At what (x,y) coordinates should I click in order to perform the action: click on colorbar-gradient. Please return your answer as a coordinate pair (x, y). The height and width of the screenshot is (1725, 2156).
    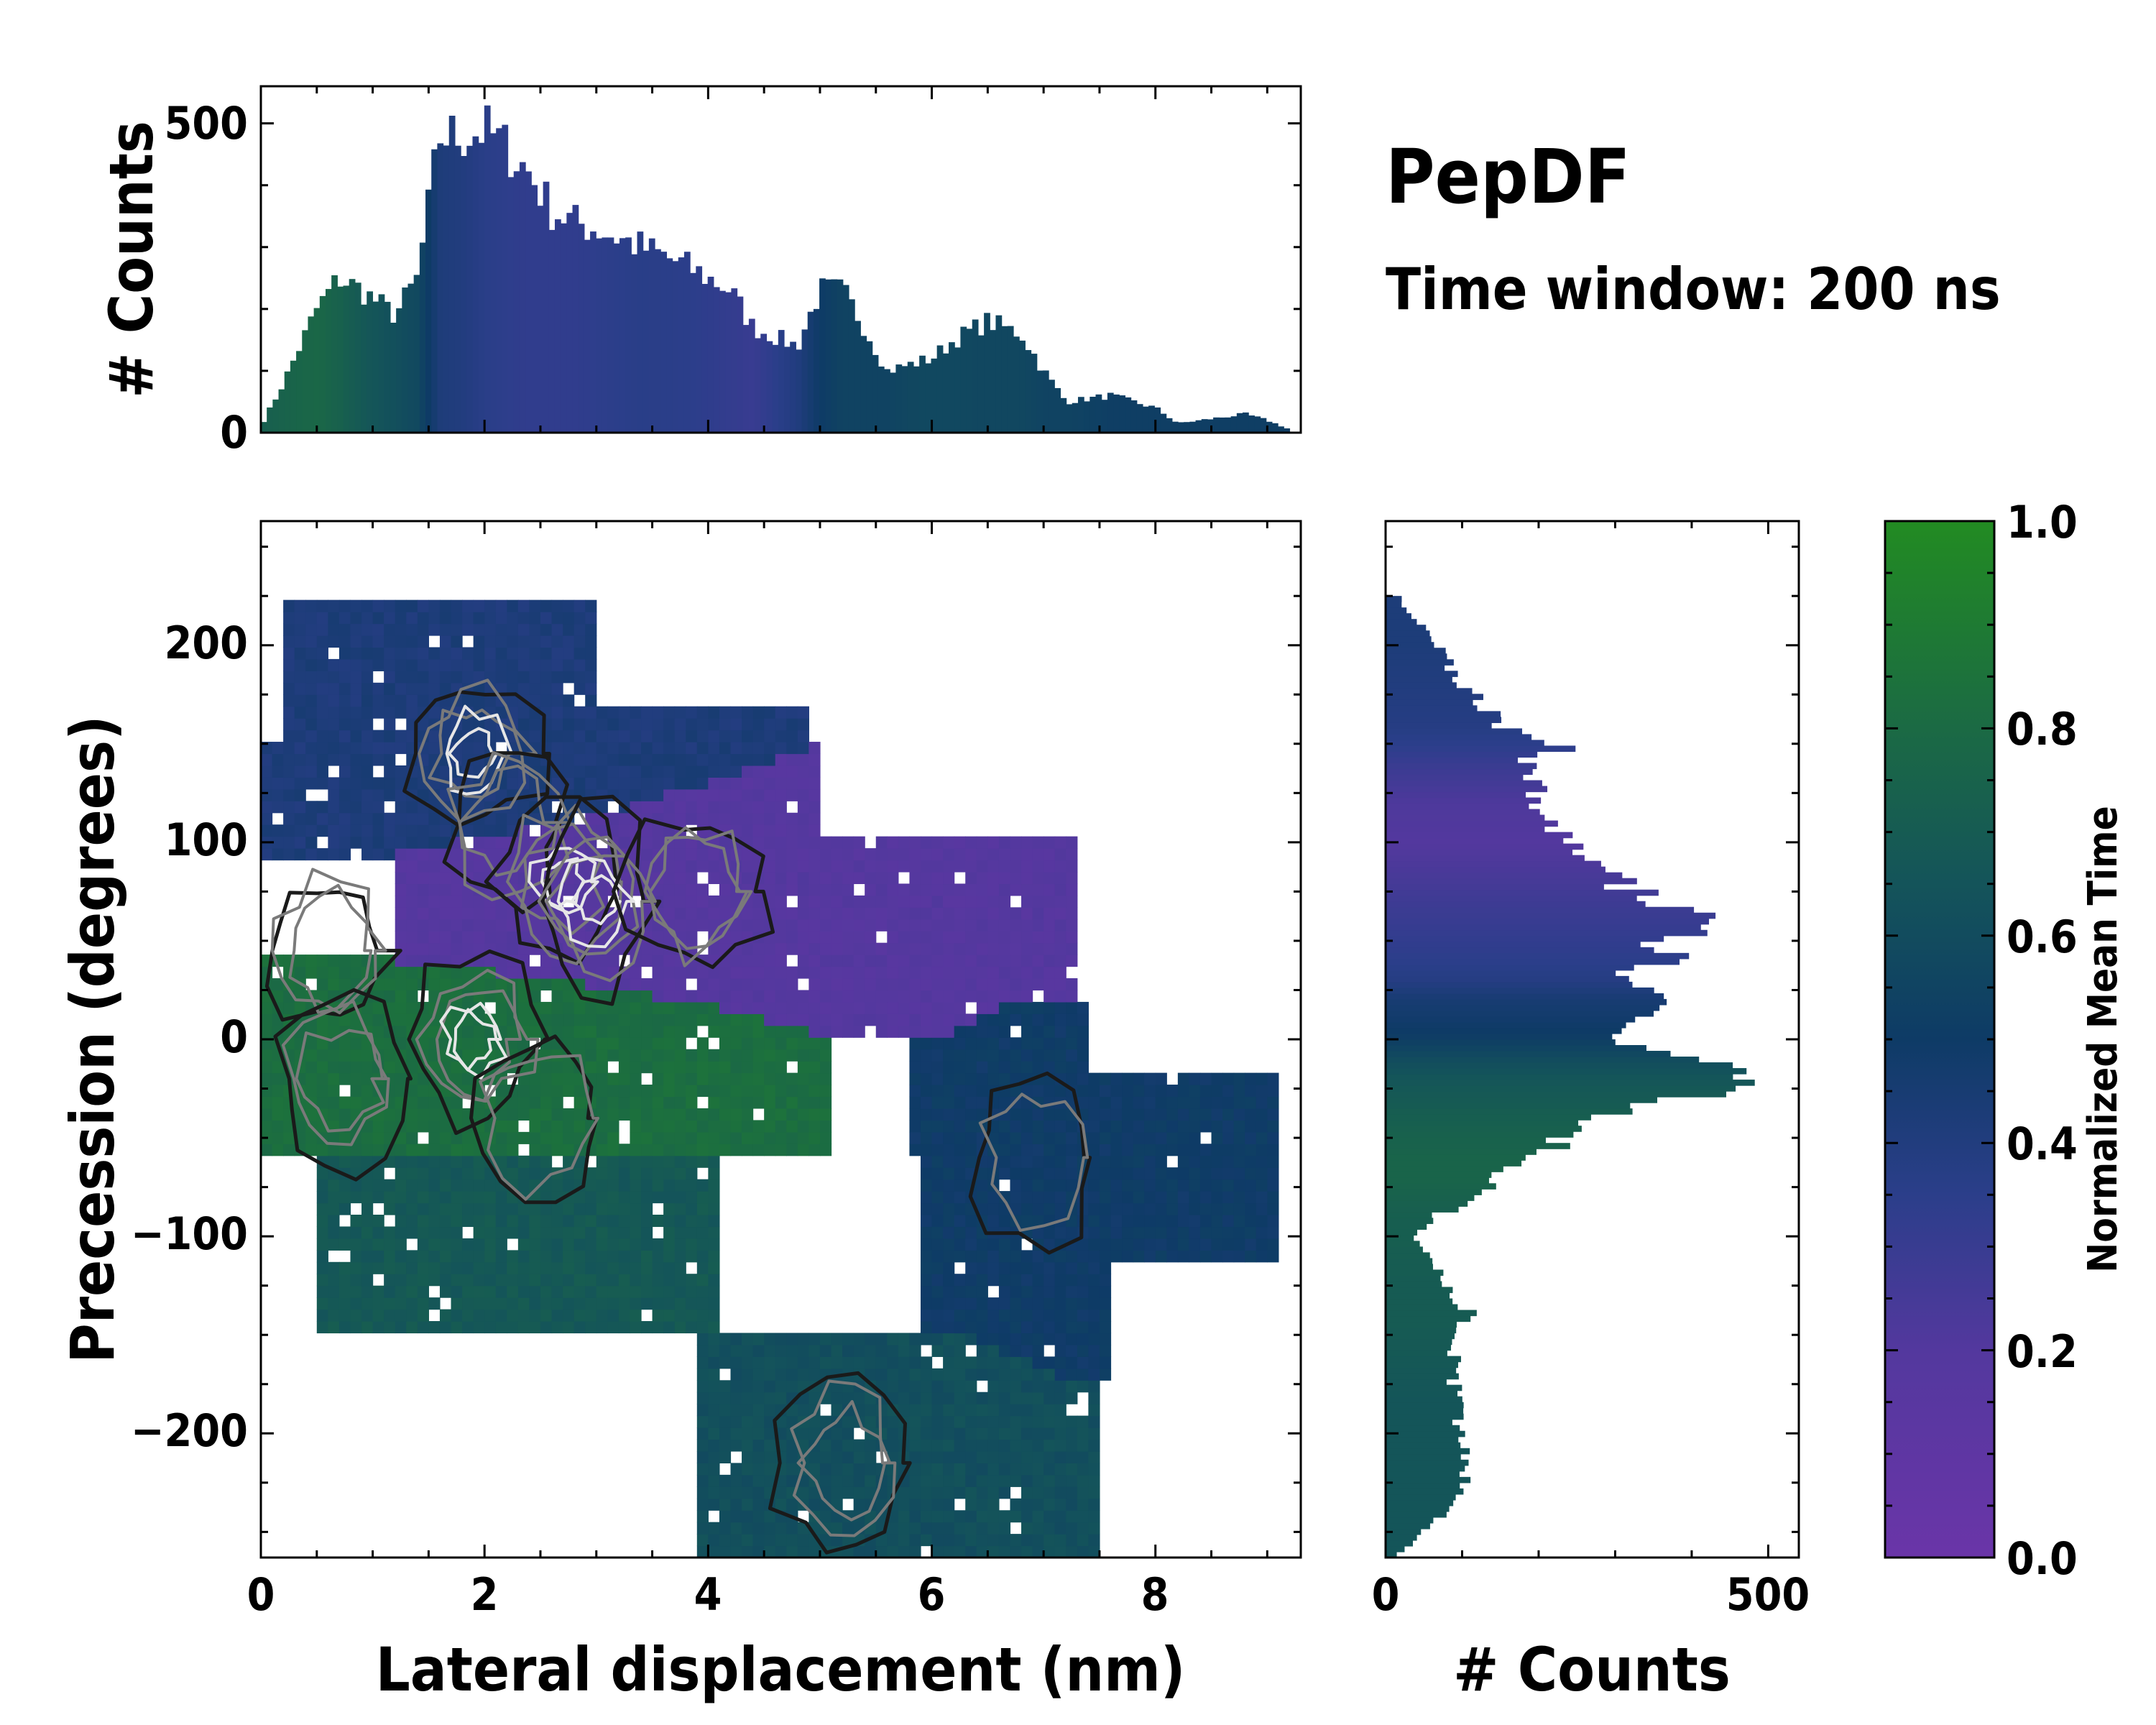
    Looking at the image, I should click on (1940, 1039).